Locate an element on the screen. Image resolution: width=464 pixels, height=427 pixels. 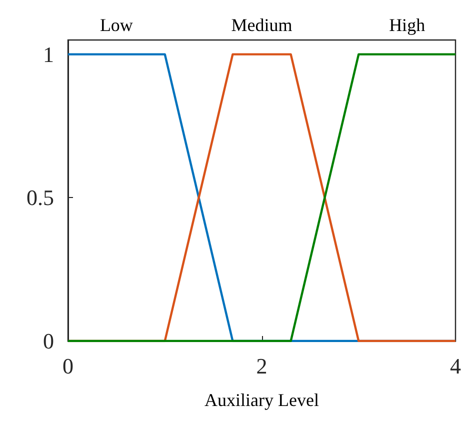
y-tick-label: 1 is located at coordinates (48, 54).